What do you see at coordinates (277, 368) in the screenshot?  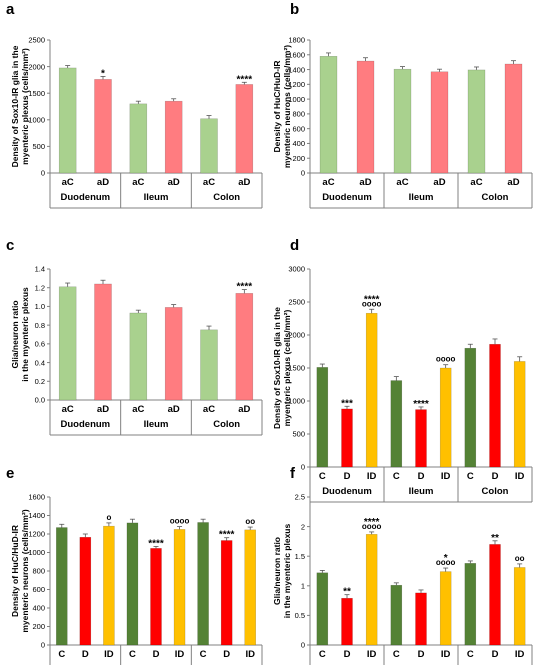 I see `y-axis-title: Density of Sox10-IR glia in the` at bounding box center [277, 368].